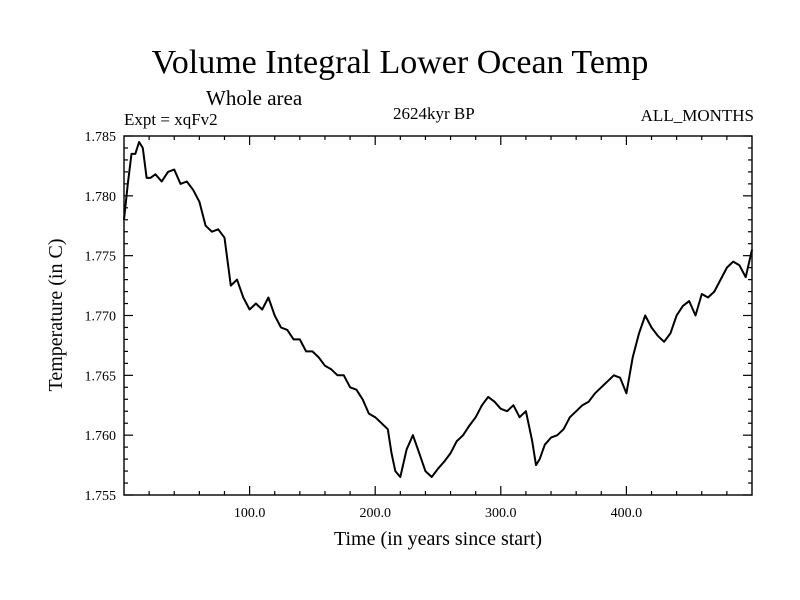 The height and width of the screenshot is (600, 800). Describe the element at coordinates (171, 119) in the screenshot. I see `experiment-label: Expt = xqFv2` at that location.